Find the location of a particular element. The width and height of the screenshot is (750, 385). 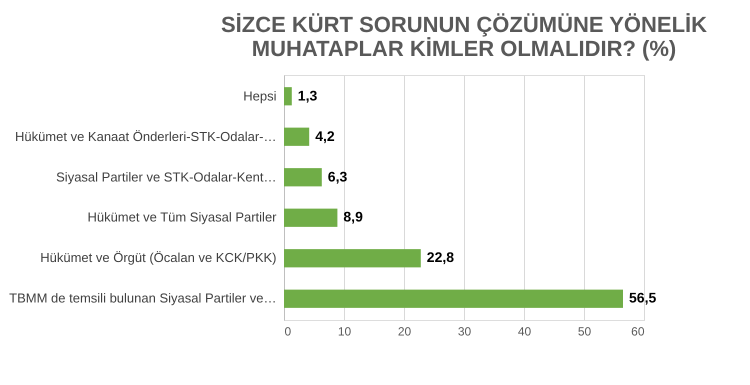

data-label: 22,8 is located at coordinates (440, 257).